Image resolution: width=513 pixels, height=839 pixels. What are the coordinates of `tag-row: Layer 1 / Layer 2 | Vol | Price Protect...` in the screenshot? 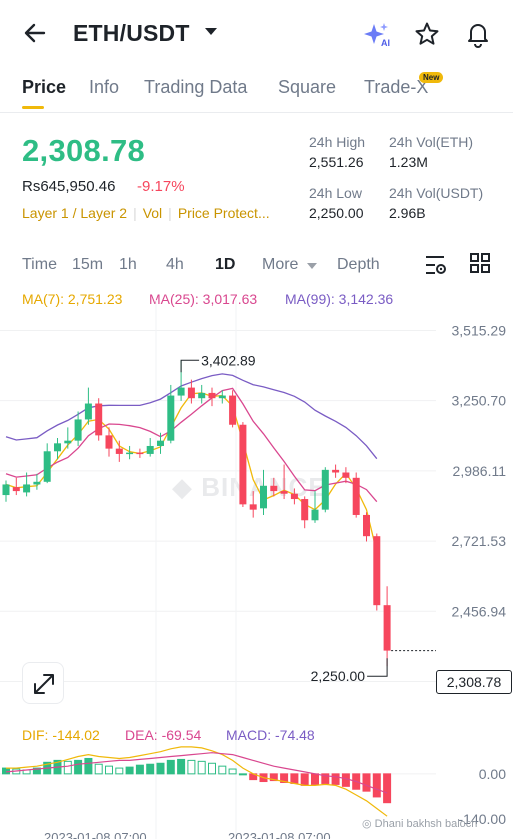 It's located at (146, 213).